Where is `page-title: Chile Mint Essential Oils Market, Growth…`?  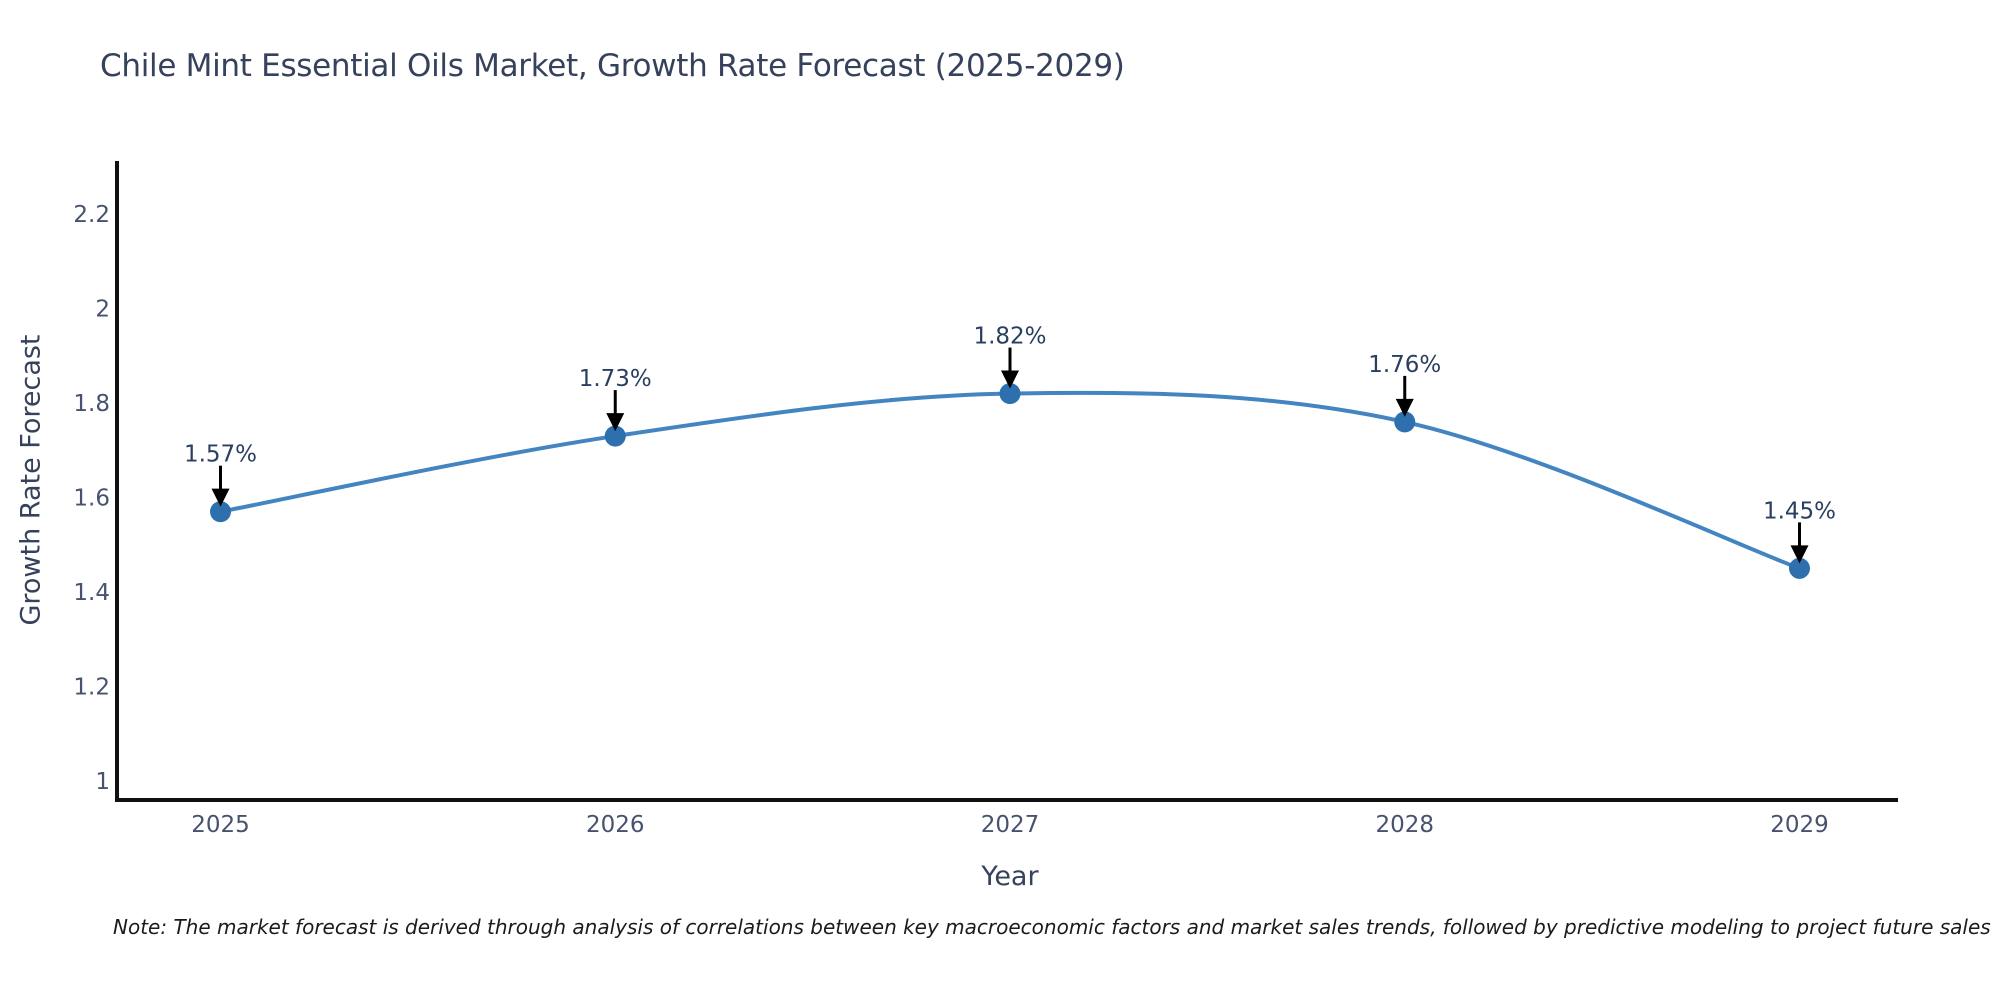
page-title: Chile Mint Essential Oils Market, Growth… is located at coordinates (612, 66).